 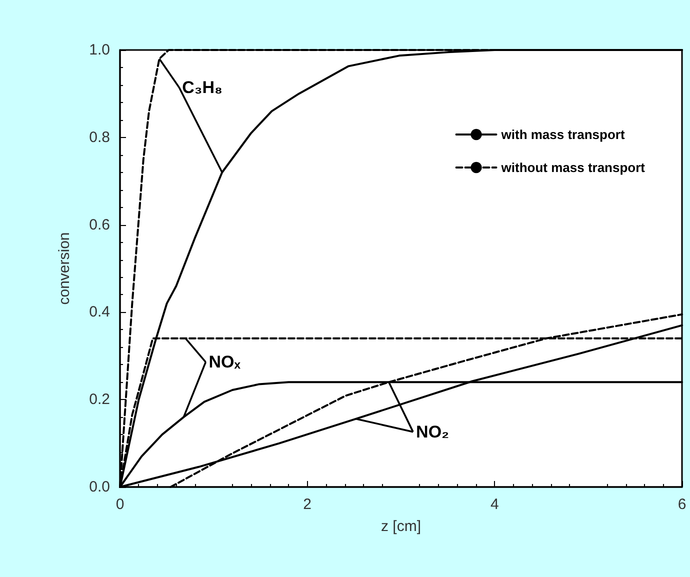 What do you see at coordinates (64, 268) in the screenshot?
I see `y-axis-title: conversion` at bounding box center [64, 268].